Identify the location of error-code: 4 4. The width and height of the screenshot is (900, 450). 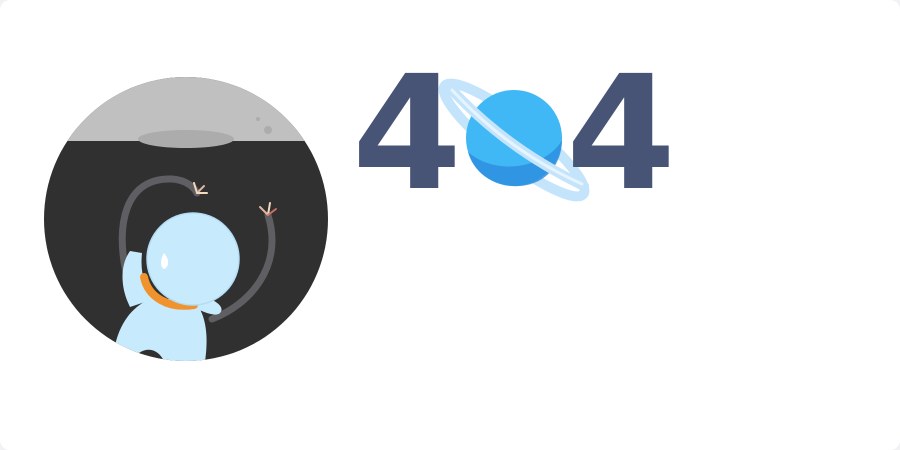
(514, 134).